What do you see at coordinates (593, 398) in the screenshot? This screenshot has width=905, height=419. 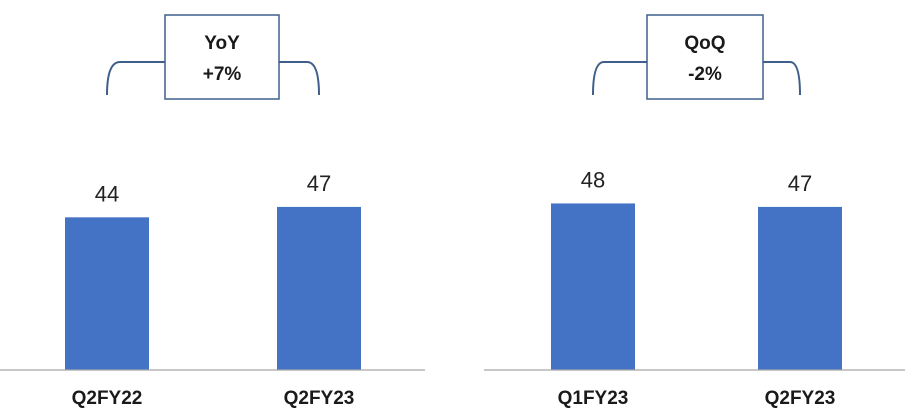 I see `qoq-category-label-q1fy23: Q1FY23` at bounding box center [593, 398].